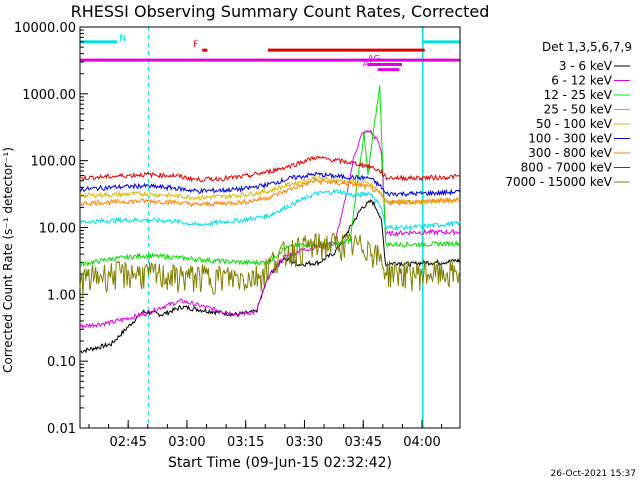 The height and width of the screenshot is (480, 640). Describe the element at coordinates (373, 59) in the screenshot. I see `state-bar-label-AG: AG` at that location.